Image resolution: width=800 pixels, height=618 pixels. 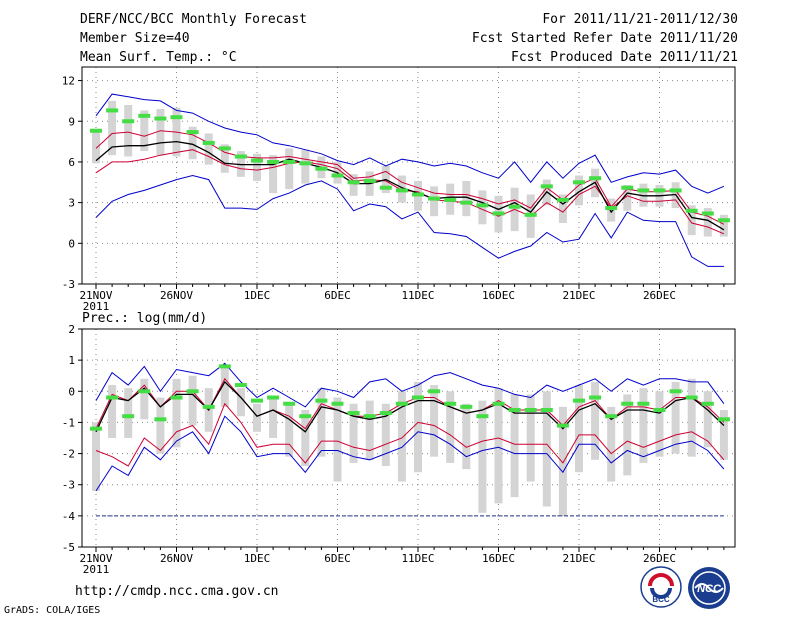 I want to click on temp-xtick-label: 26DEC, so click(x=659, y=295).